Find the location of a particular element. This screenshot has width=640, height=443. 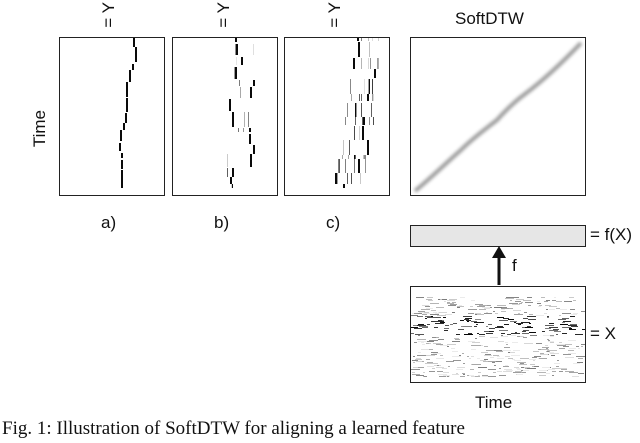

x-label: = X is located at coordinates (603, 333).